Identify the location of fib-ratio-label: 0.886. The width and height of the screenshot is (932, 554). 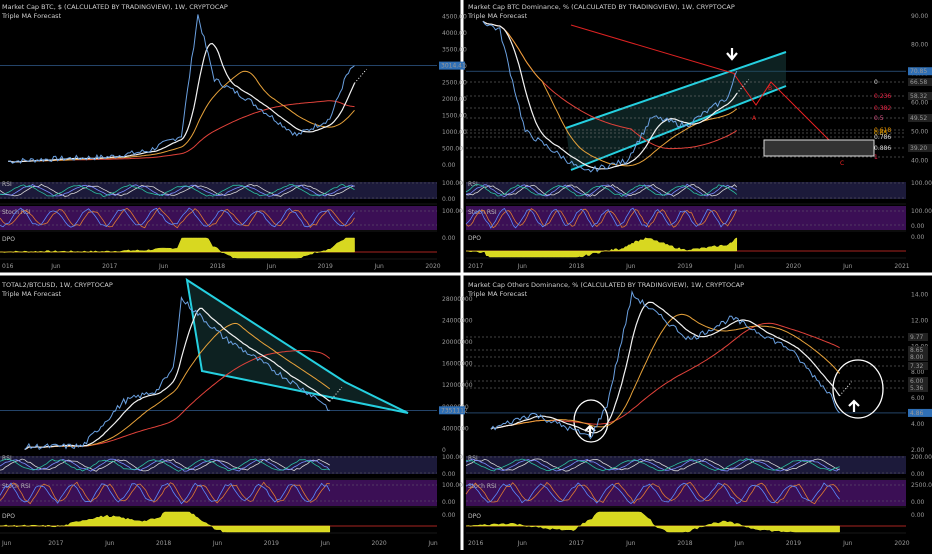
(882, 148).